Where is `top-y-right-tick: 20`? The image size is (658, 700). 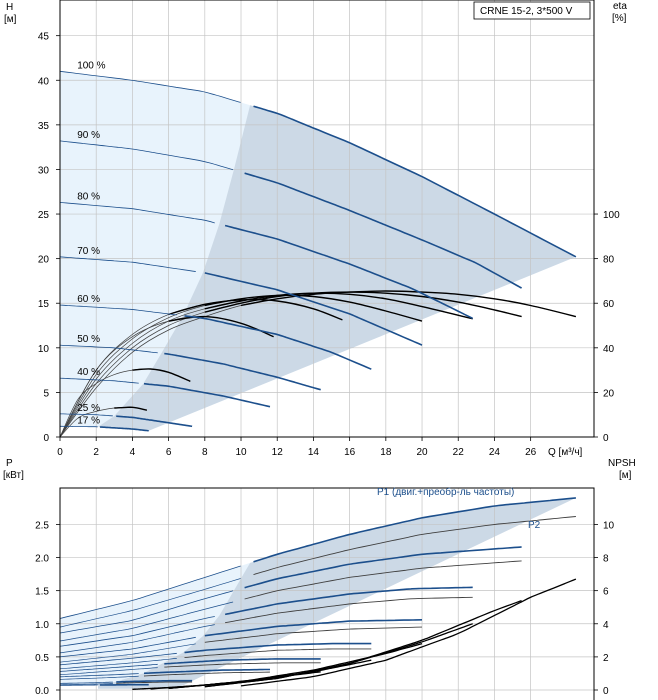
top-y-right-tick: 20 is located at coordinates (609, 393).